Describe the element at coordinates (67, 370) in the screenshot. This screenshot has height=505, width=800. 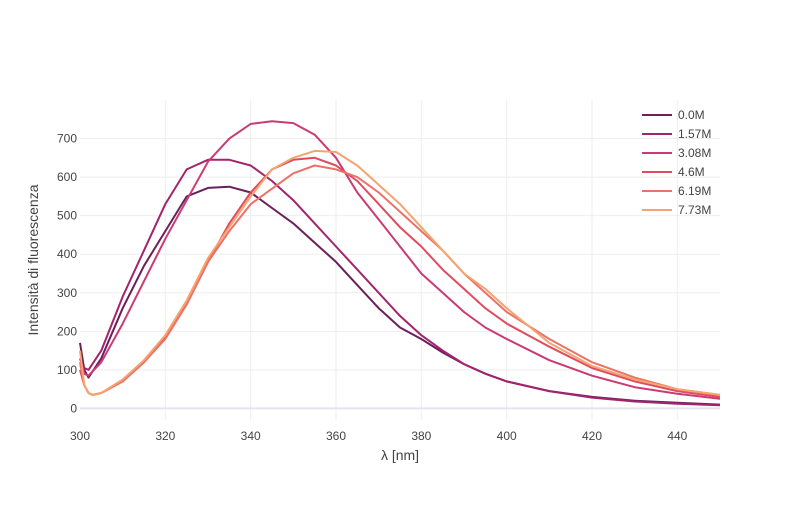
I see `y-tick-label: 100` at that location.